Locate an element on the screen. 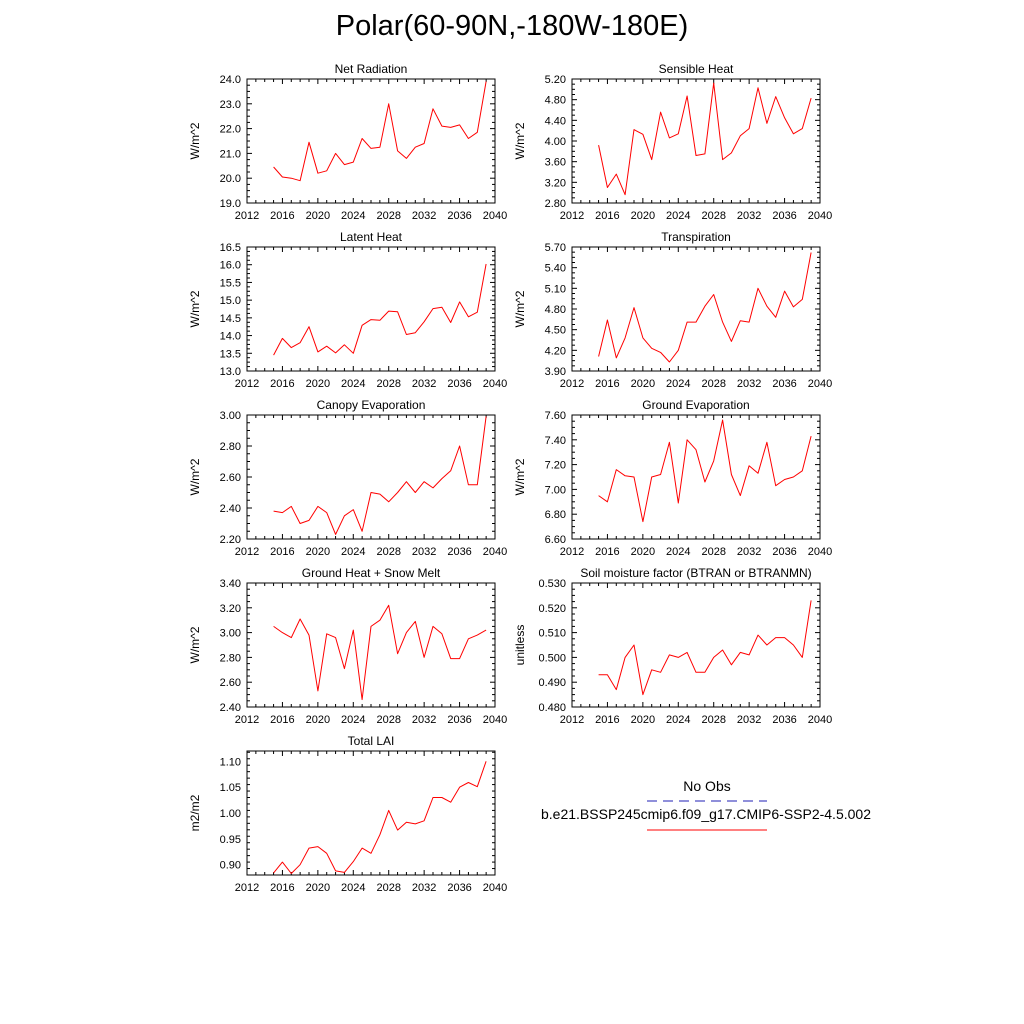 This screenshot has height=1024, width=1024. panel-title: Ground Evaporation is located at coordinates (695, 405).